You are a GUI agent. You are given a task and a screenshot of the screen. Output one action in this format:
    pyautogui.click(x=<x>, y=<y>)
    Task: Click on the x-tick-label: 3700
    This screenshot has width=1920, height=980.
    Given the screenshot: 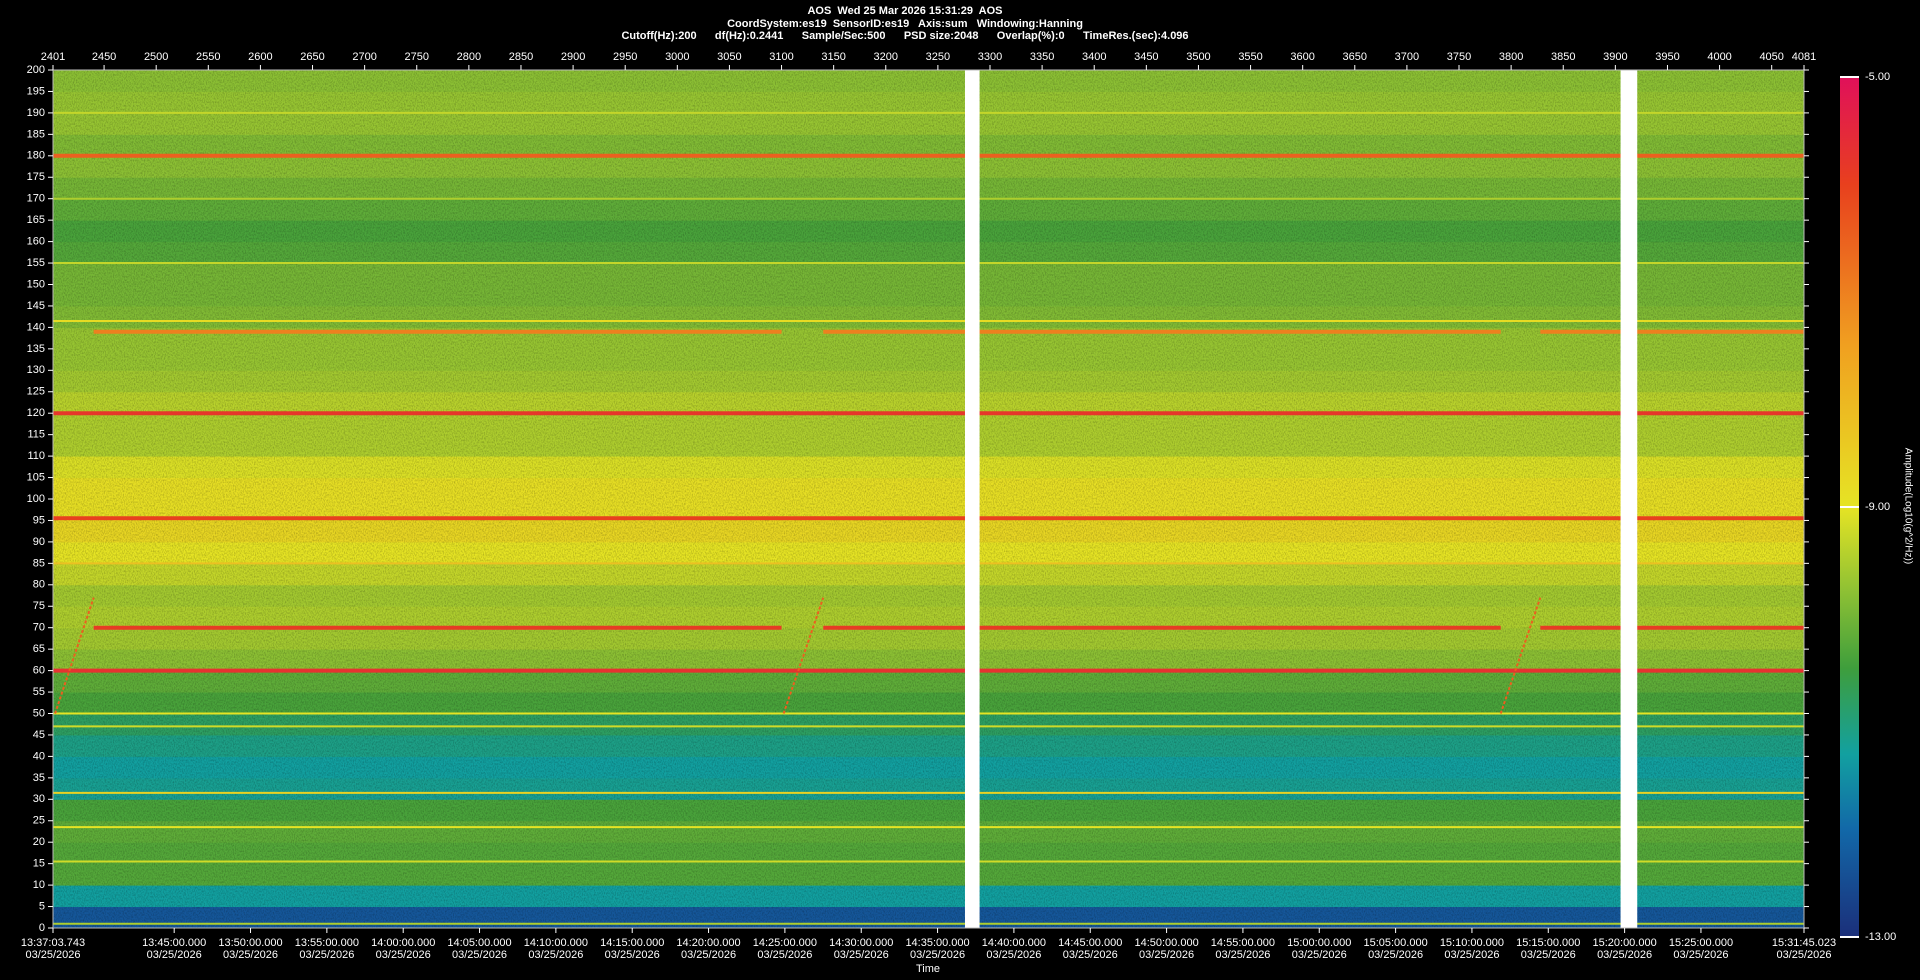 What is the action you would take?
    pyautogui.click(x=1407, y=57)
    